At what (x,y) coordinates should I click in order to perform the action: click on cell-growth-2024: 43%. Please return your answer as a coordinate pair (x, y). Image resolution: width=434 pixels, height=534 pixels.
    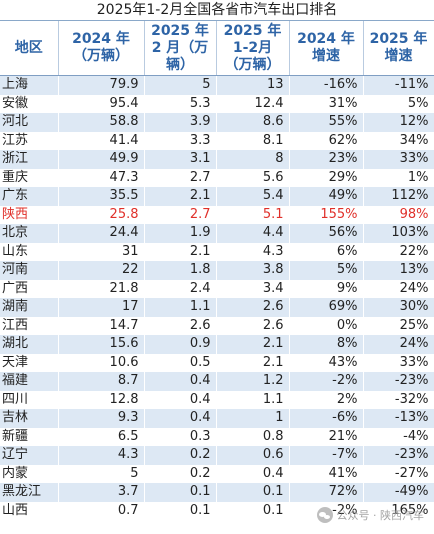
    Looking at the image, I should click on (326, 362).